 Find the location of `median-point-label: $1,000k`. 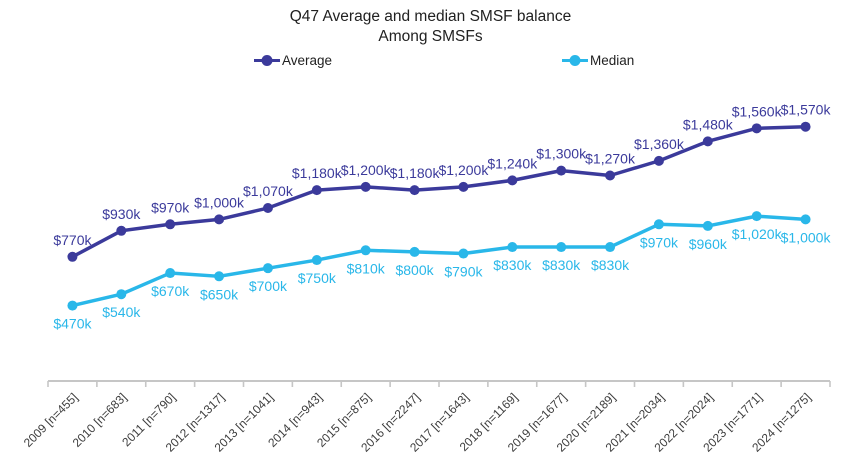

median-point-label: $1,000k is located at coordinates (806, 237).